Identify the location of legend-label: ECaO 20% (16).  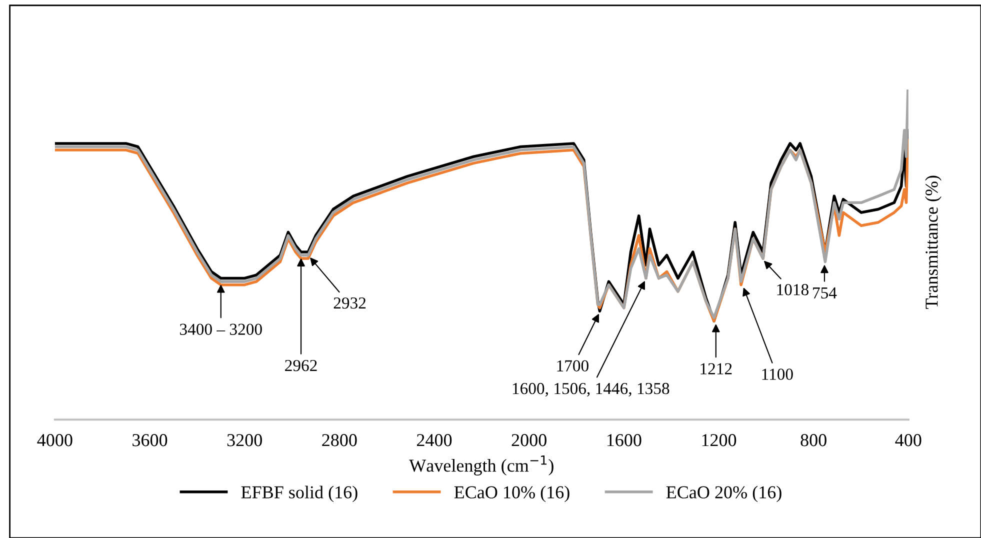
(724, 494).